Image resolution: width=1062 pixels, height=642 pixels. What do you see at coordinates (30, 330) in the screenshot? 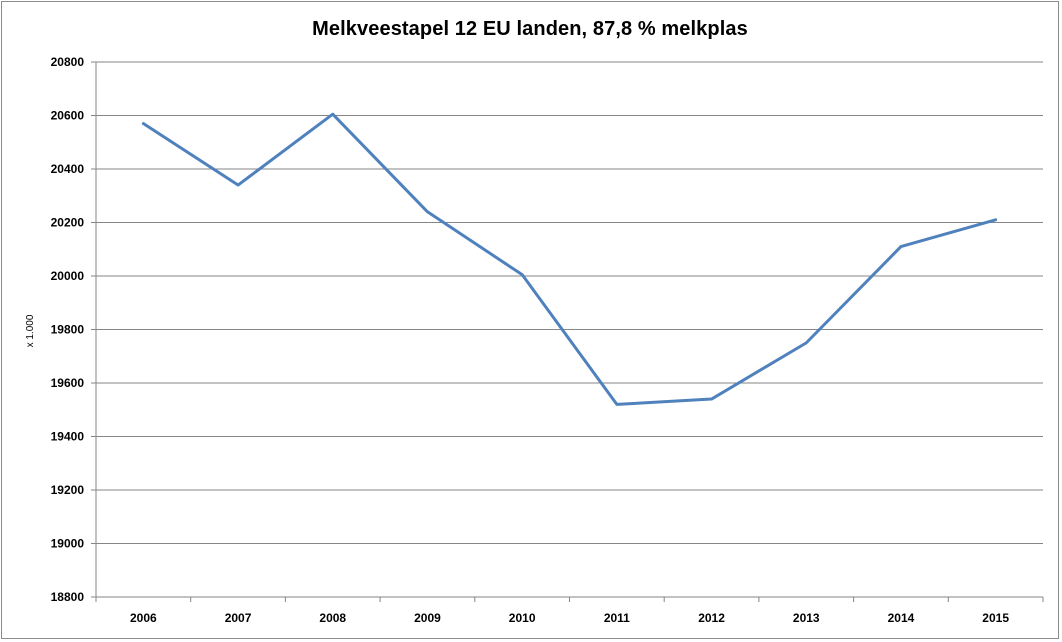
I see `y-axis-title: x 1.000` at bounding box center [30, 330].